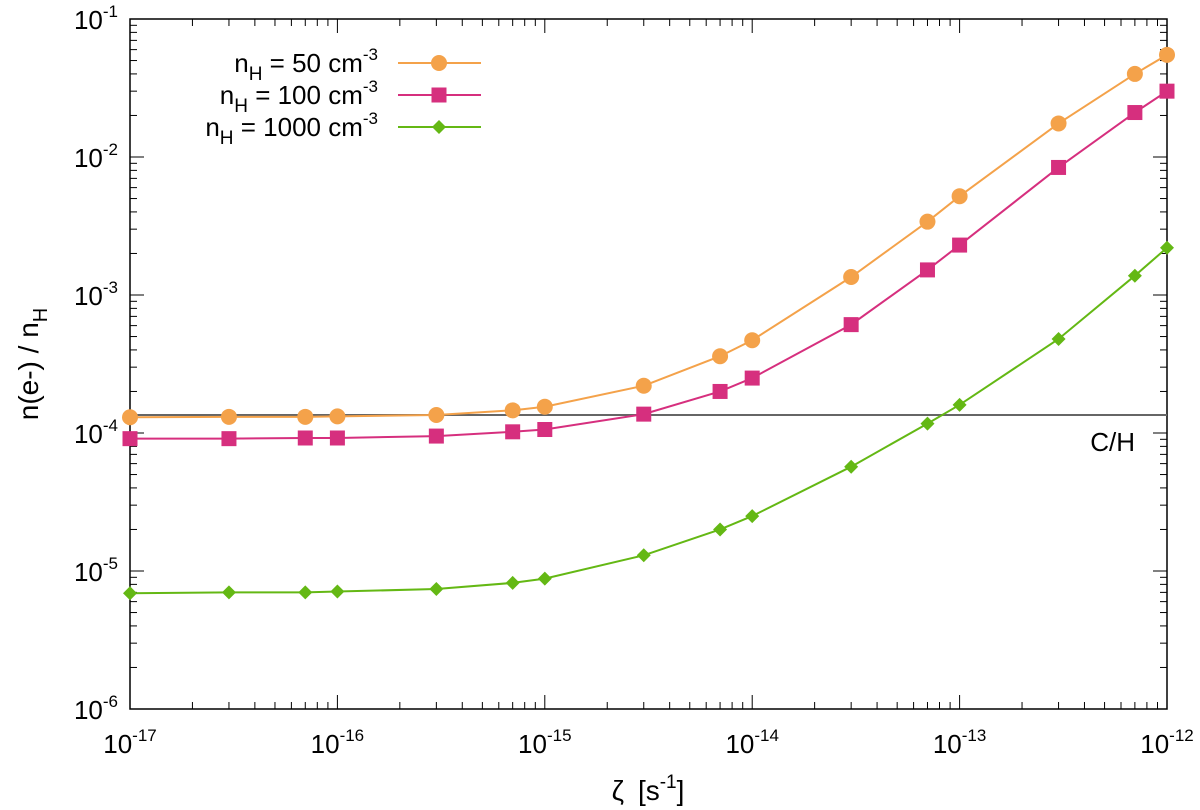  Describe the element at coordinates (545, 742) in the screenshot. I see `x-tick-label: 10-15` at that location.